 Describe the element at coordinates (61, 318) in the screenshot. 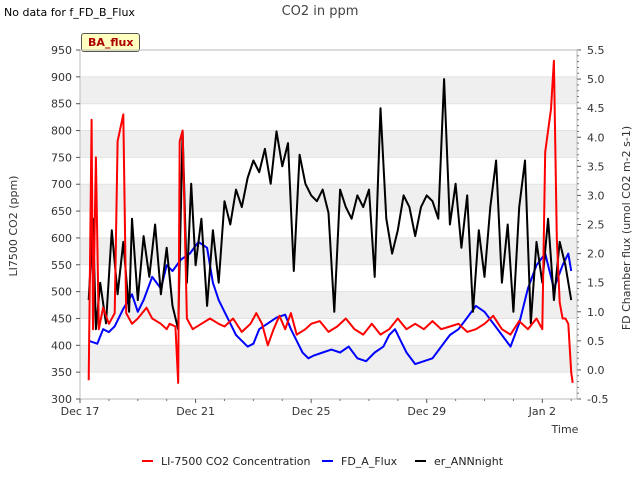

I see `y-tick-label: 450` at that location.